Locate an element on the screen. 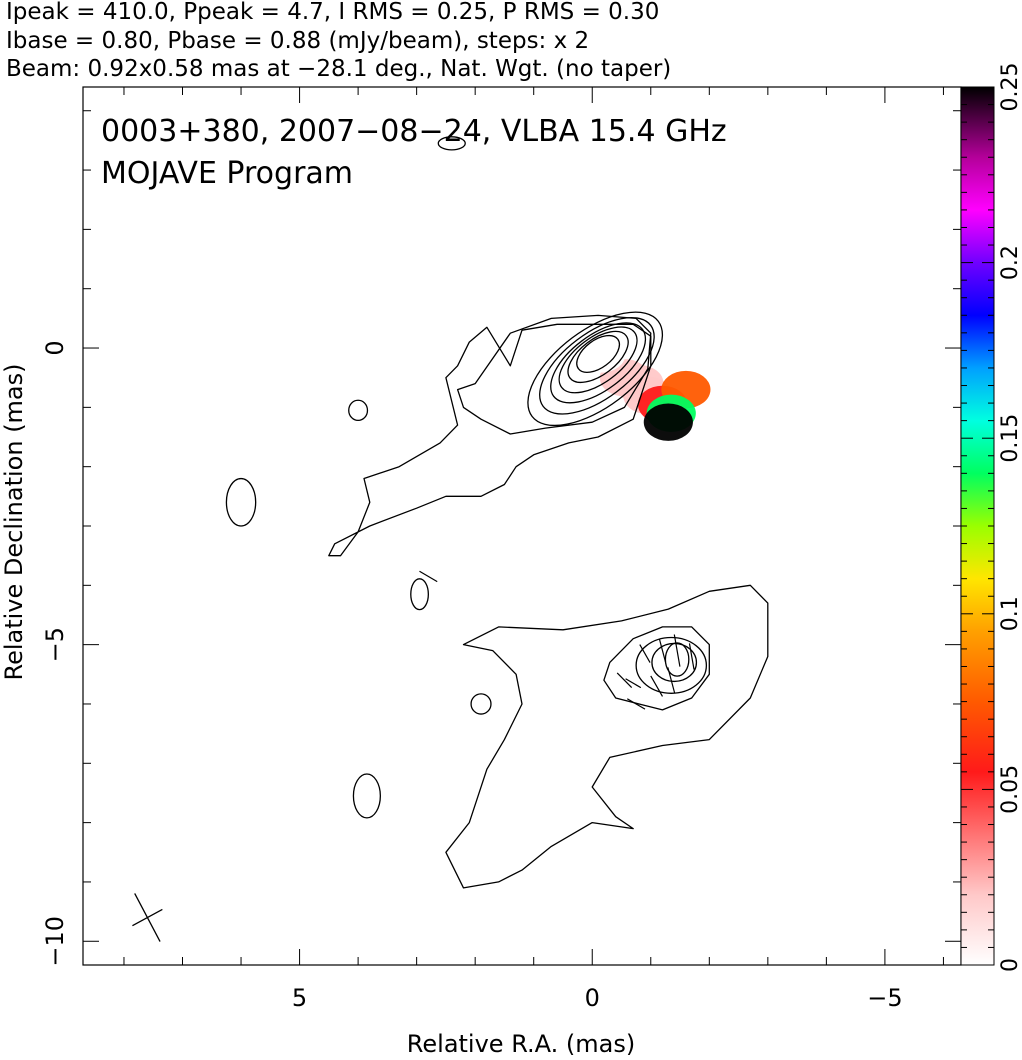  colorbar-tick-label: 0.05 is located at coordinates (1010, 789).